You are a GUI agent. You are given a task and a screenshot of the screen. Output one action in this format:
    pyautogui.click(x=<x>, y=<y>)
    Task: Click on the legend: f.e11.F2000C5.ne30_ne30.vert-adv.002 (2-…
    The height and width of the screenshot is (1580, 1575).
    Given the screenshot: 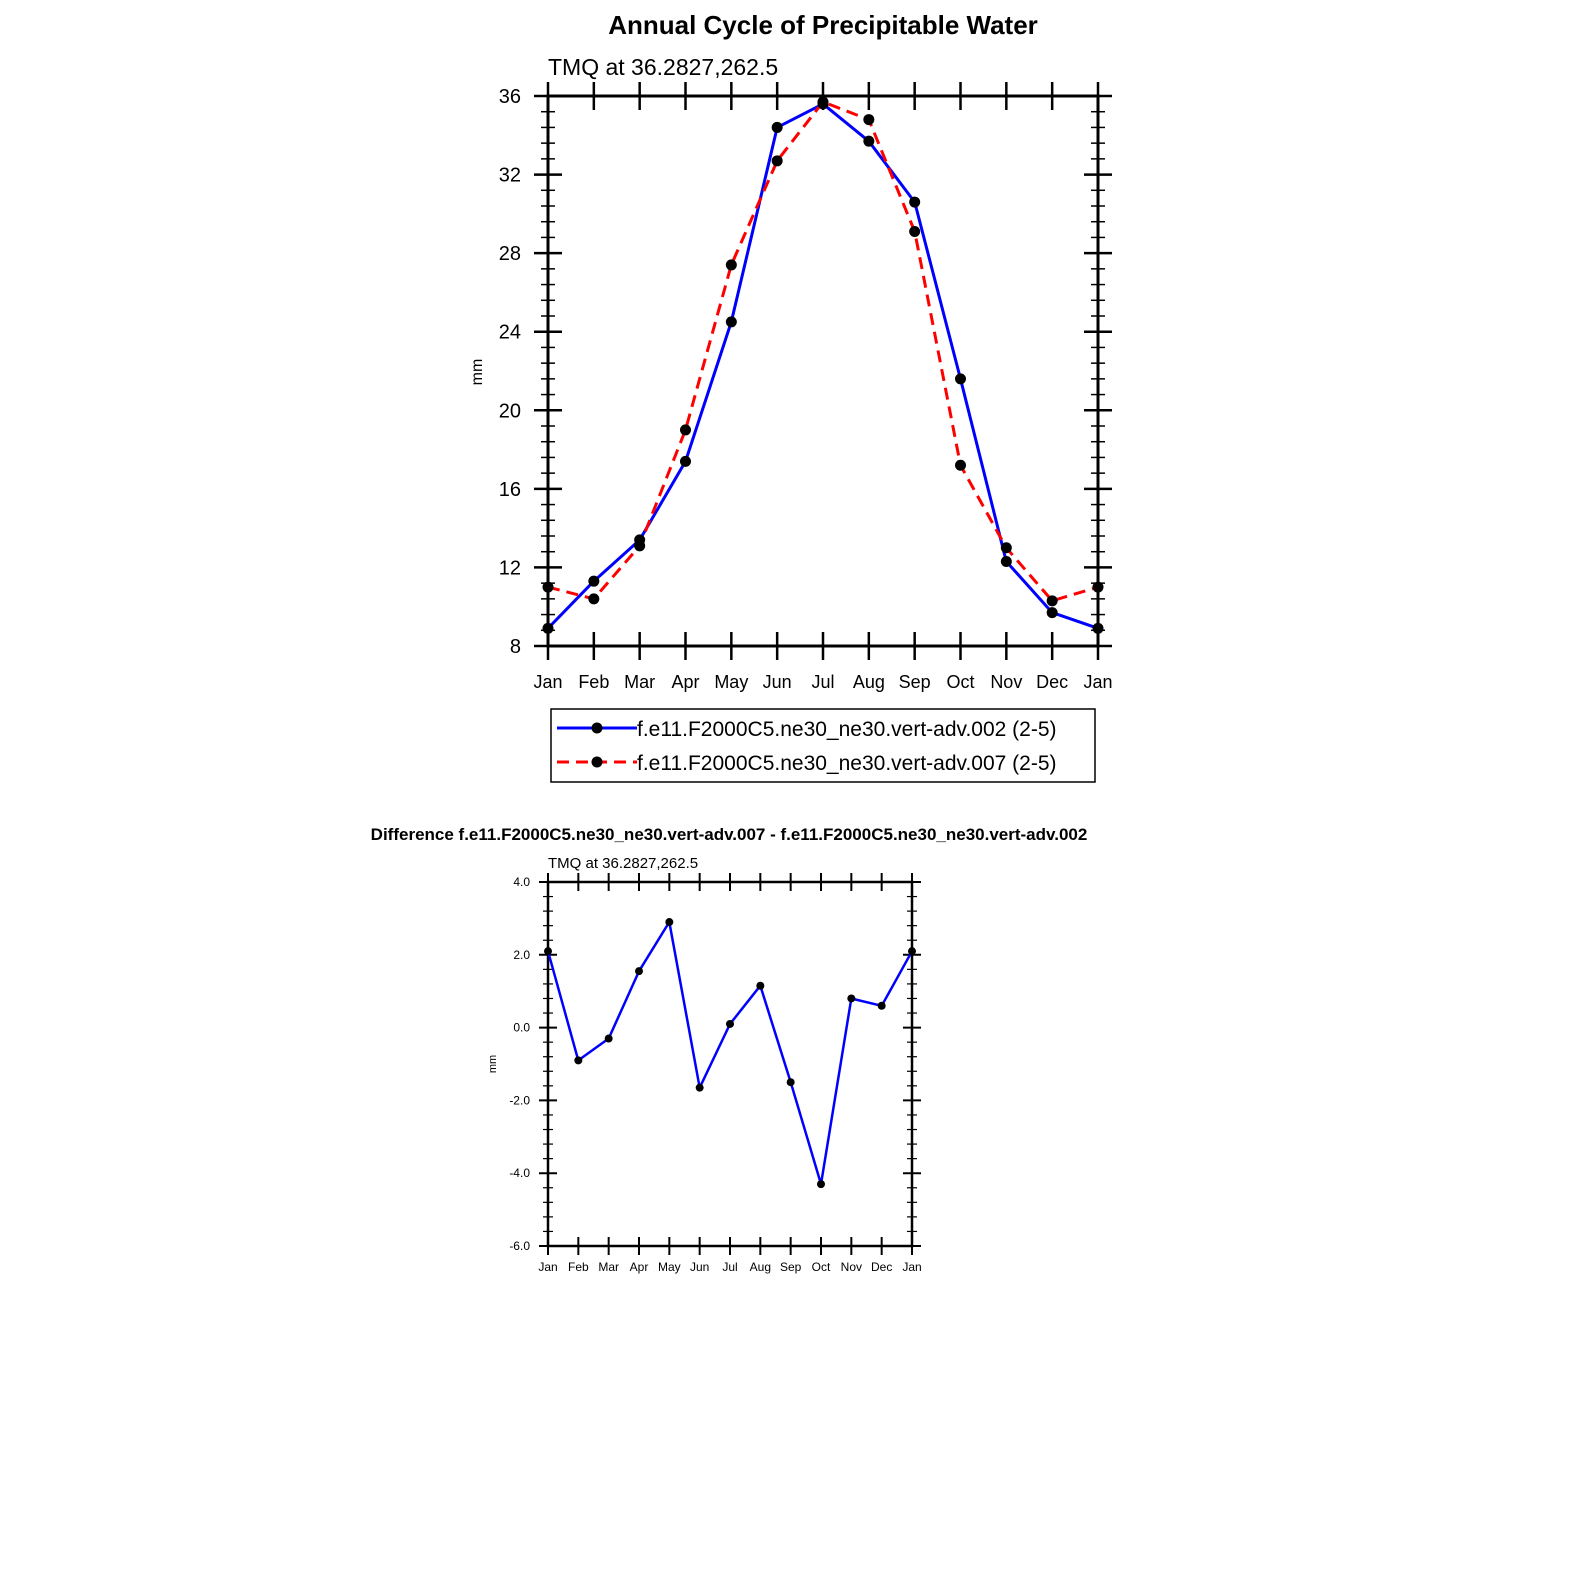 What is the action you would take?
    pyautogui.click(x=823, y=745)
    